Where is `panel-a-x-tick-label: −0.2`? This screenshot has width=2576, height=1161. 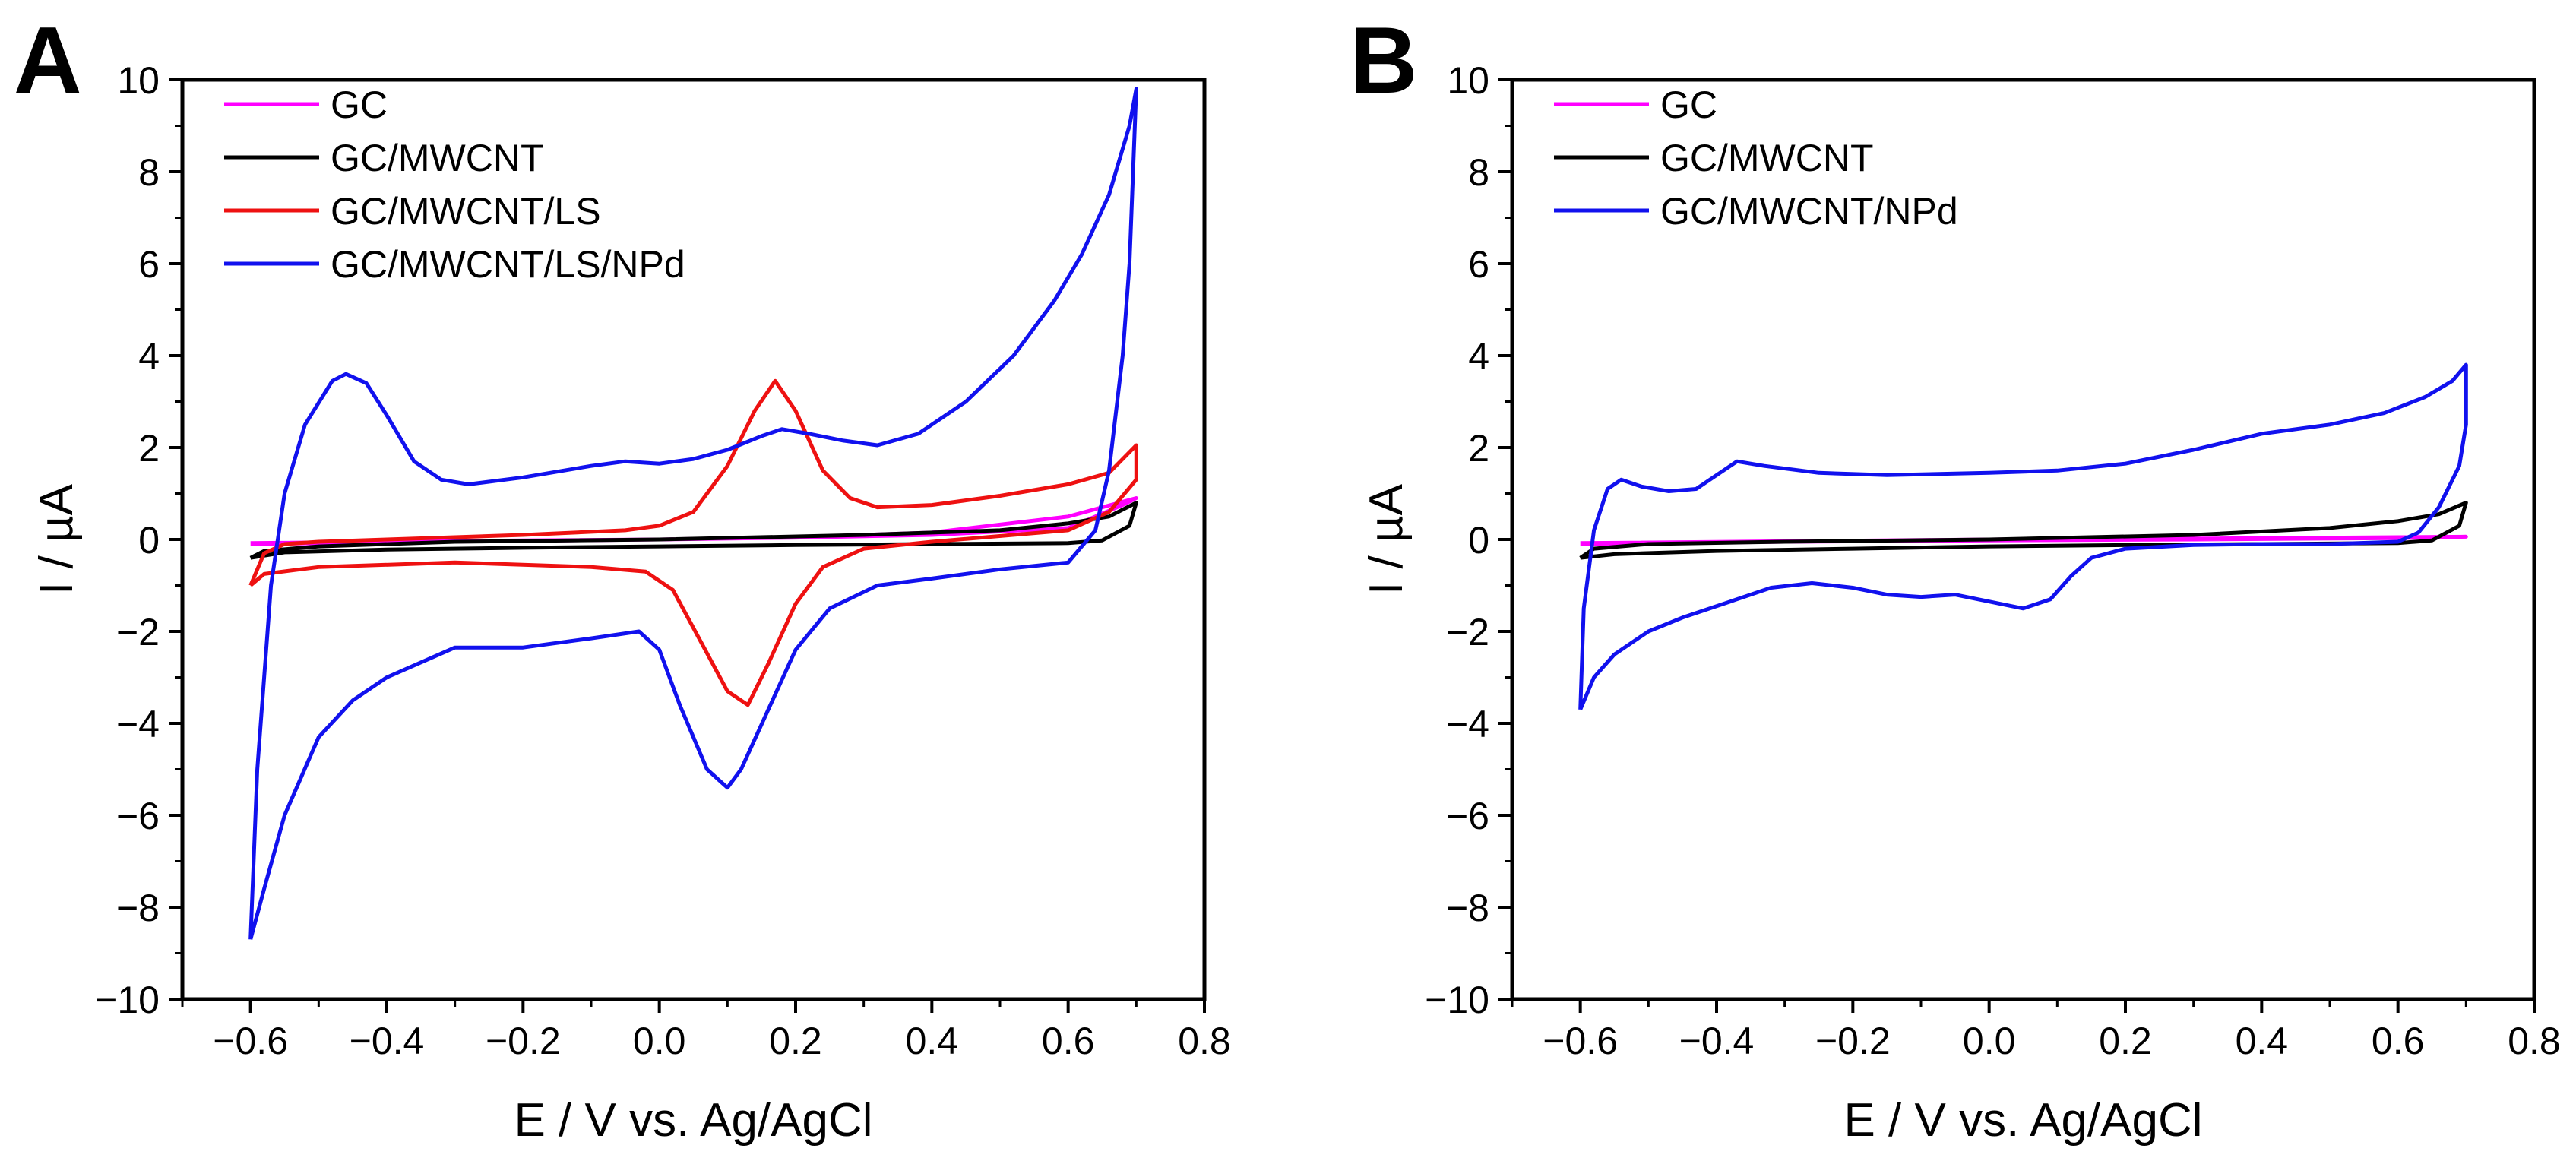 panel-a-x-tick-label: −0.2 is located at coordinates (523, 1041).